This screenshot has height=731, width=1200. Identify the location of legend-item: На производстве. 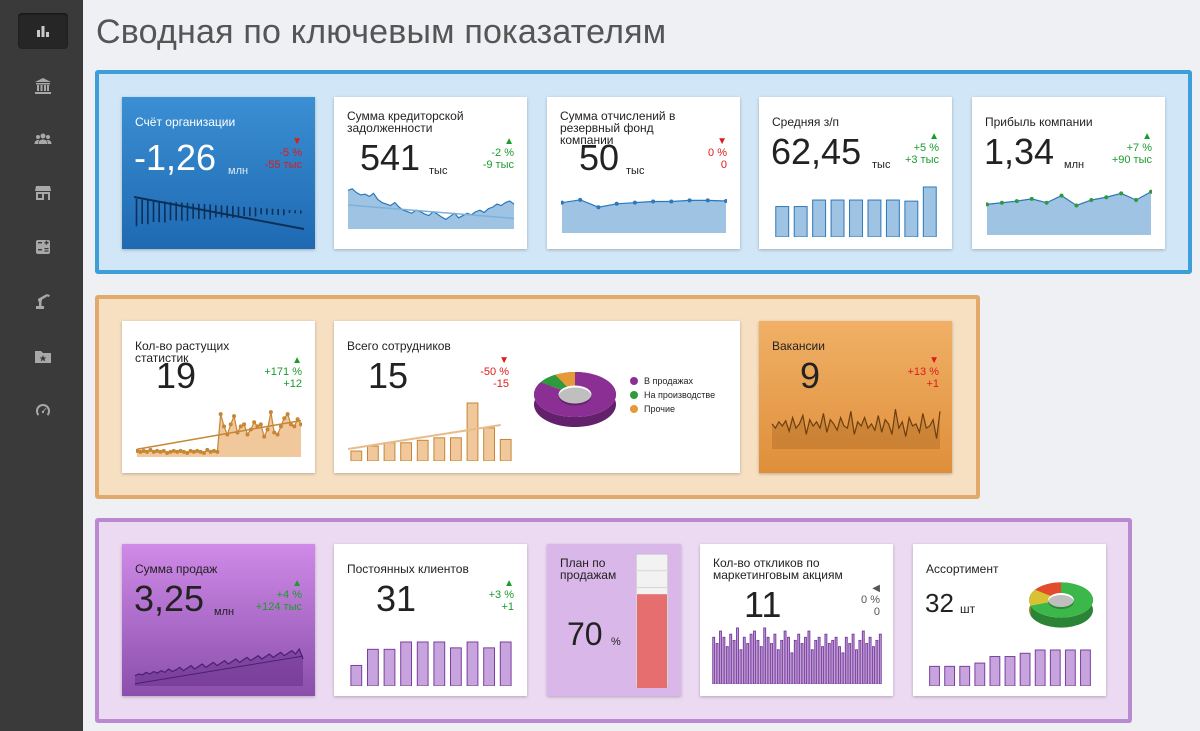
(672, 395).